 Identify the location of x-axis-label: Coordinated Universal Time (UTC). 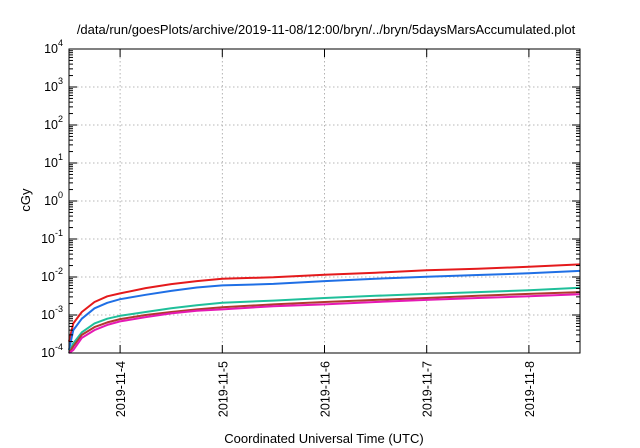
(323, 438).